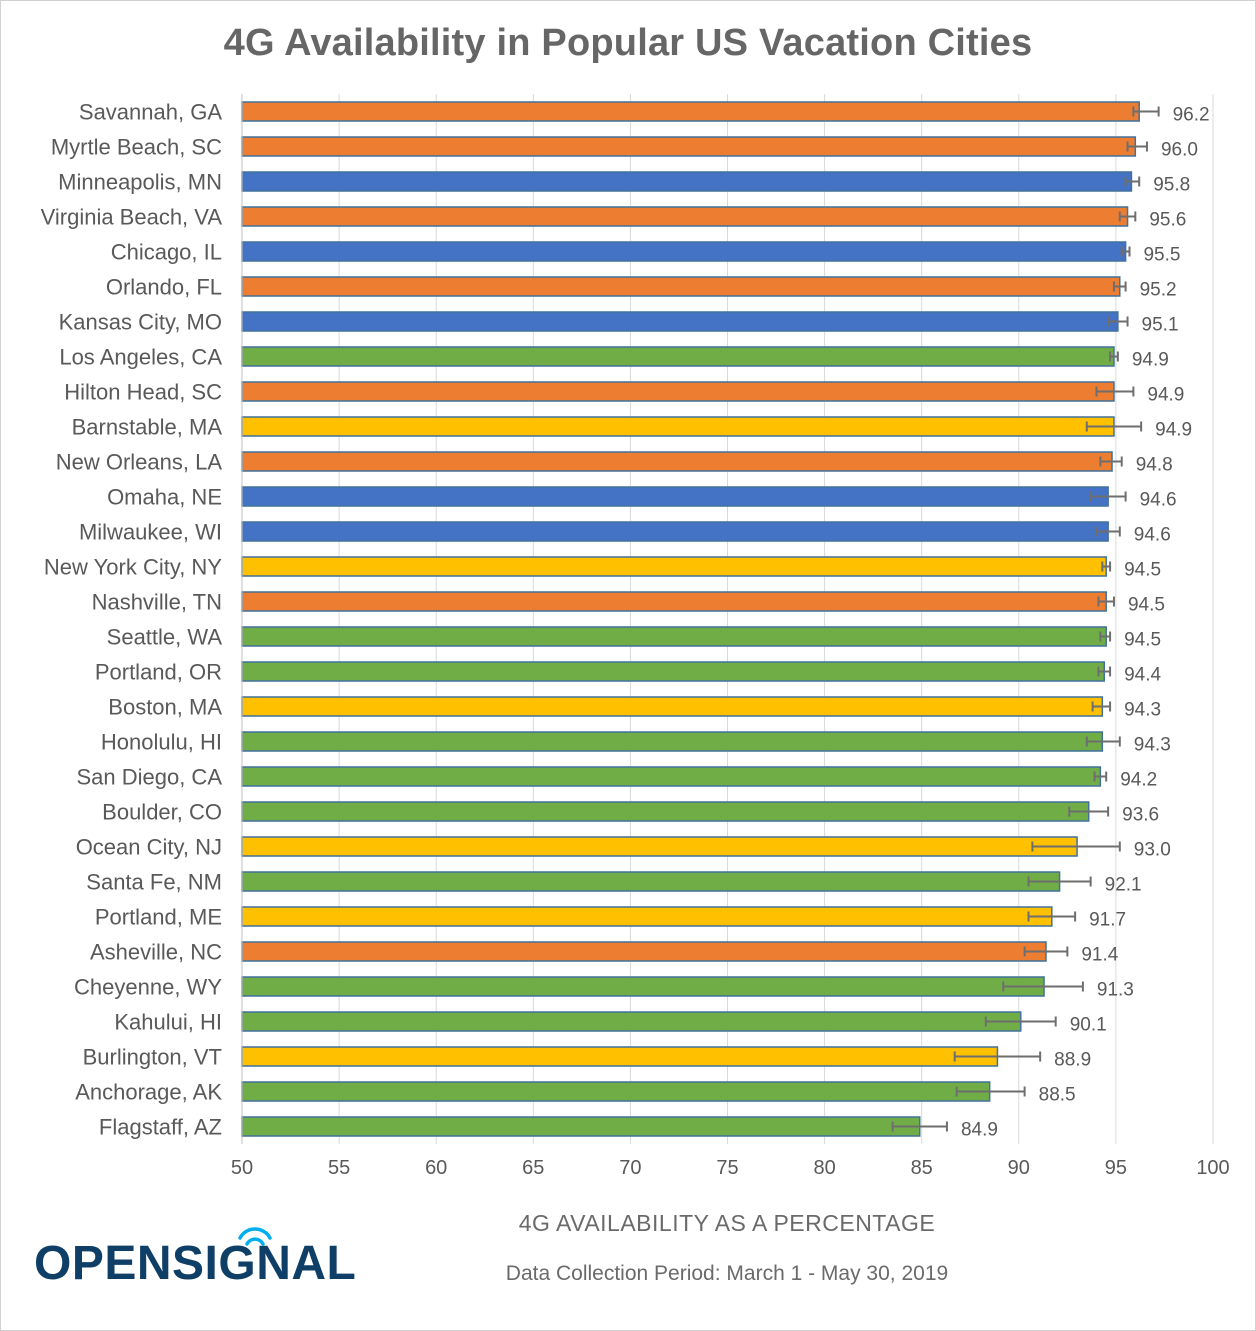  What do you see at coordinates (157, 602) in the screenshot?
I see `category-label: Nashville, TN` at bounding box center [157, 602].